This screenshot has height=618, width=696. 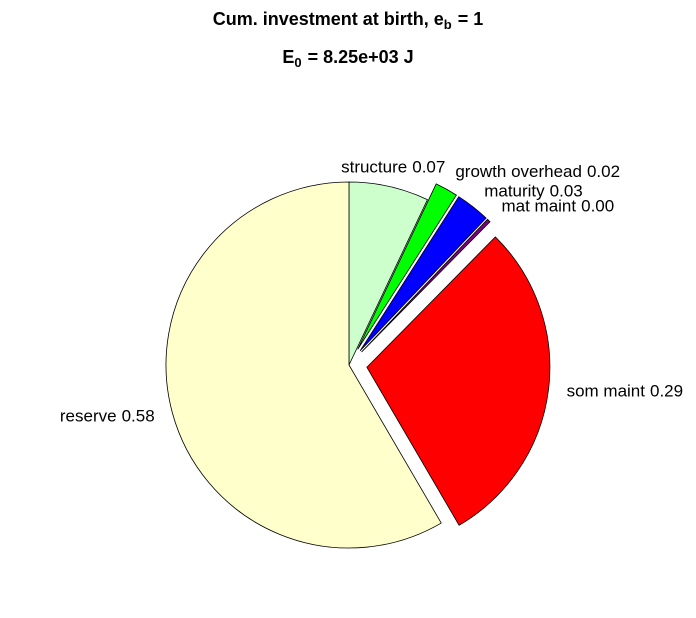 What do you see at coordinates (514, 191) in the screenshot?
I see `slice-name: maturity` at bounding box center [514, 191].